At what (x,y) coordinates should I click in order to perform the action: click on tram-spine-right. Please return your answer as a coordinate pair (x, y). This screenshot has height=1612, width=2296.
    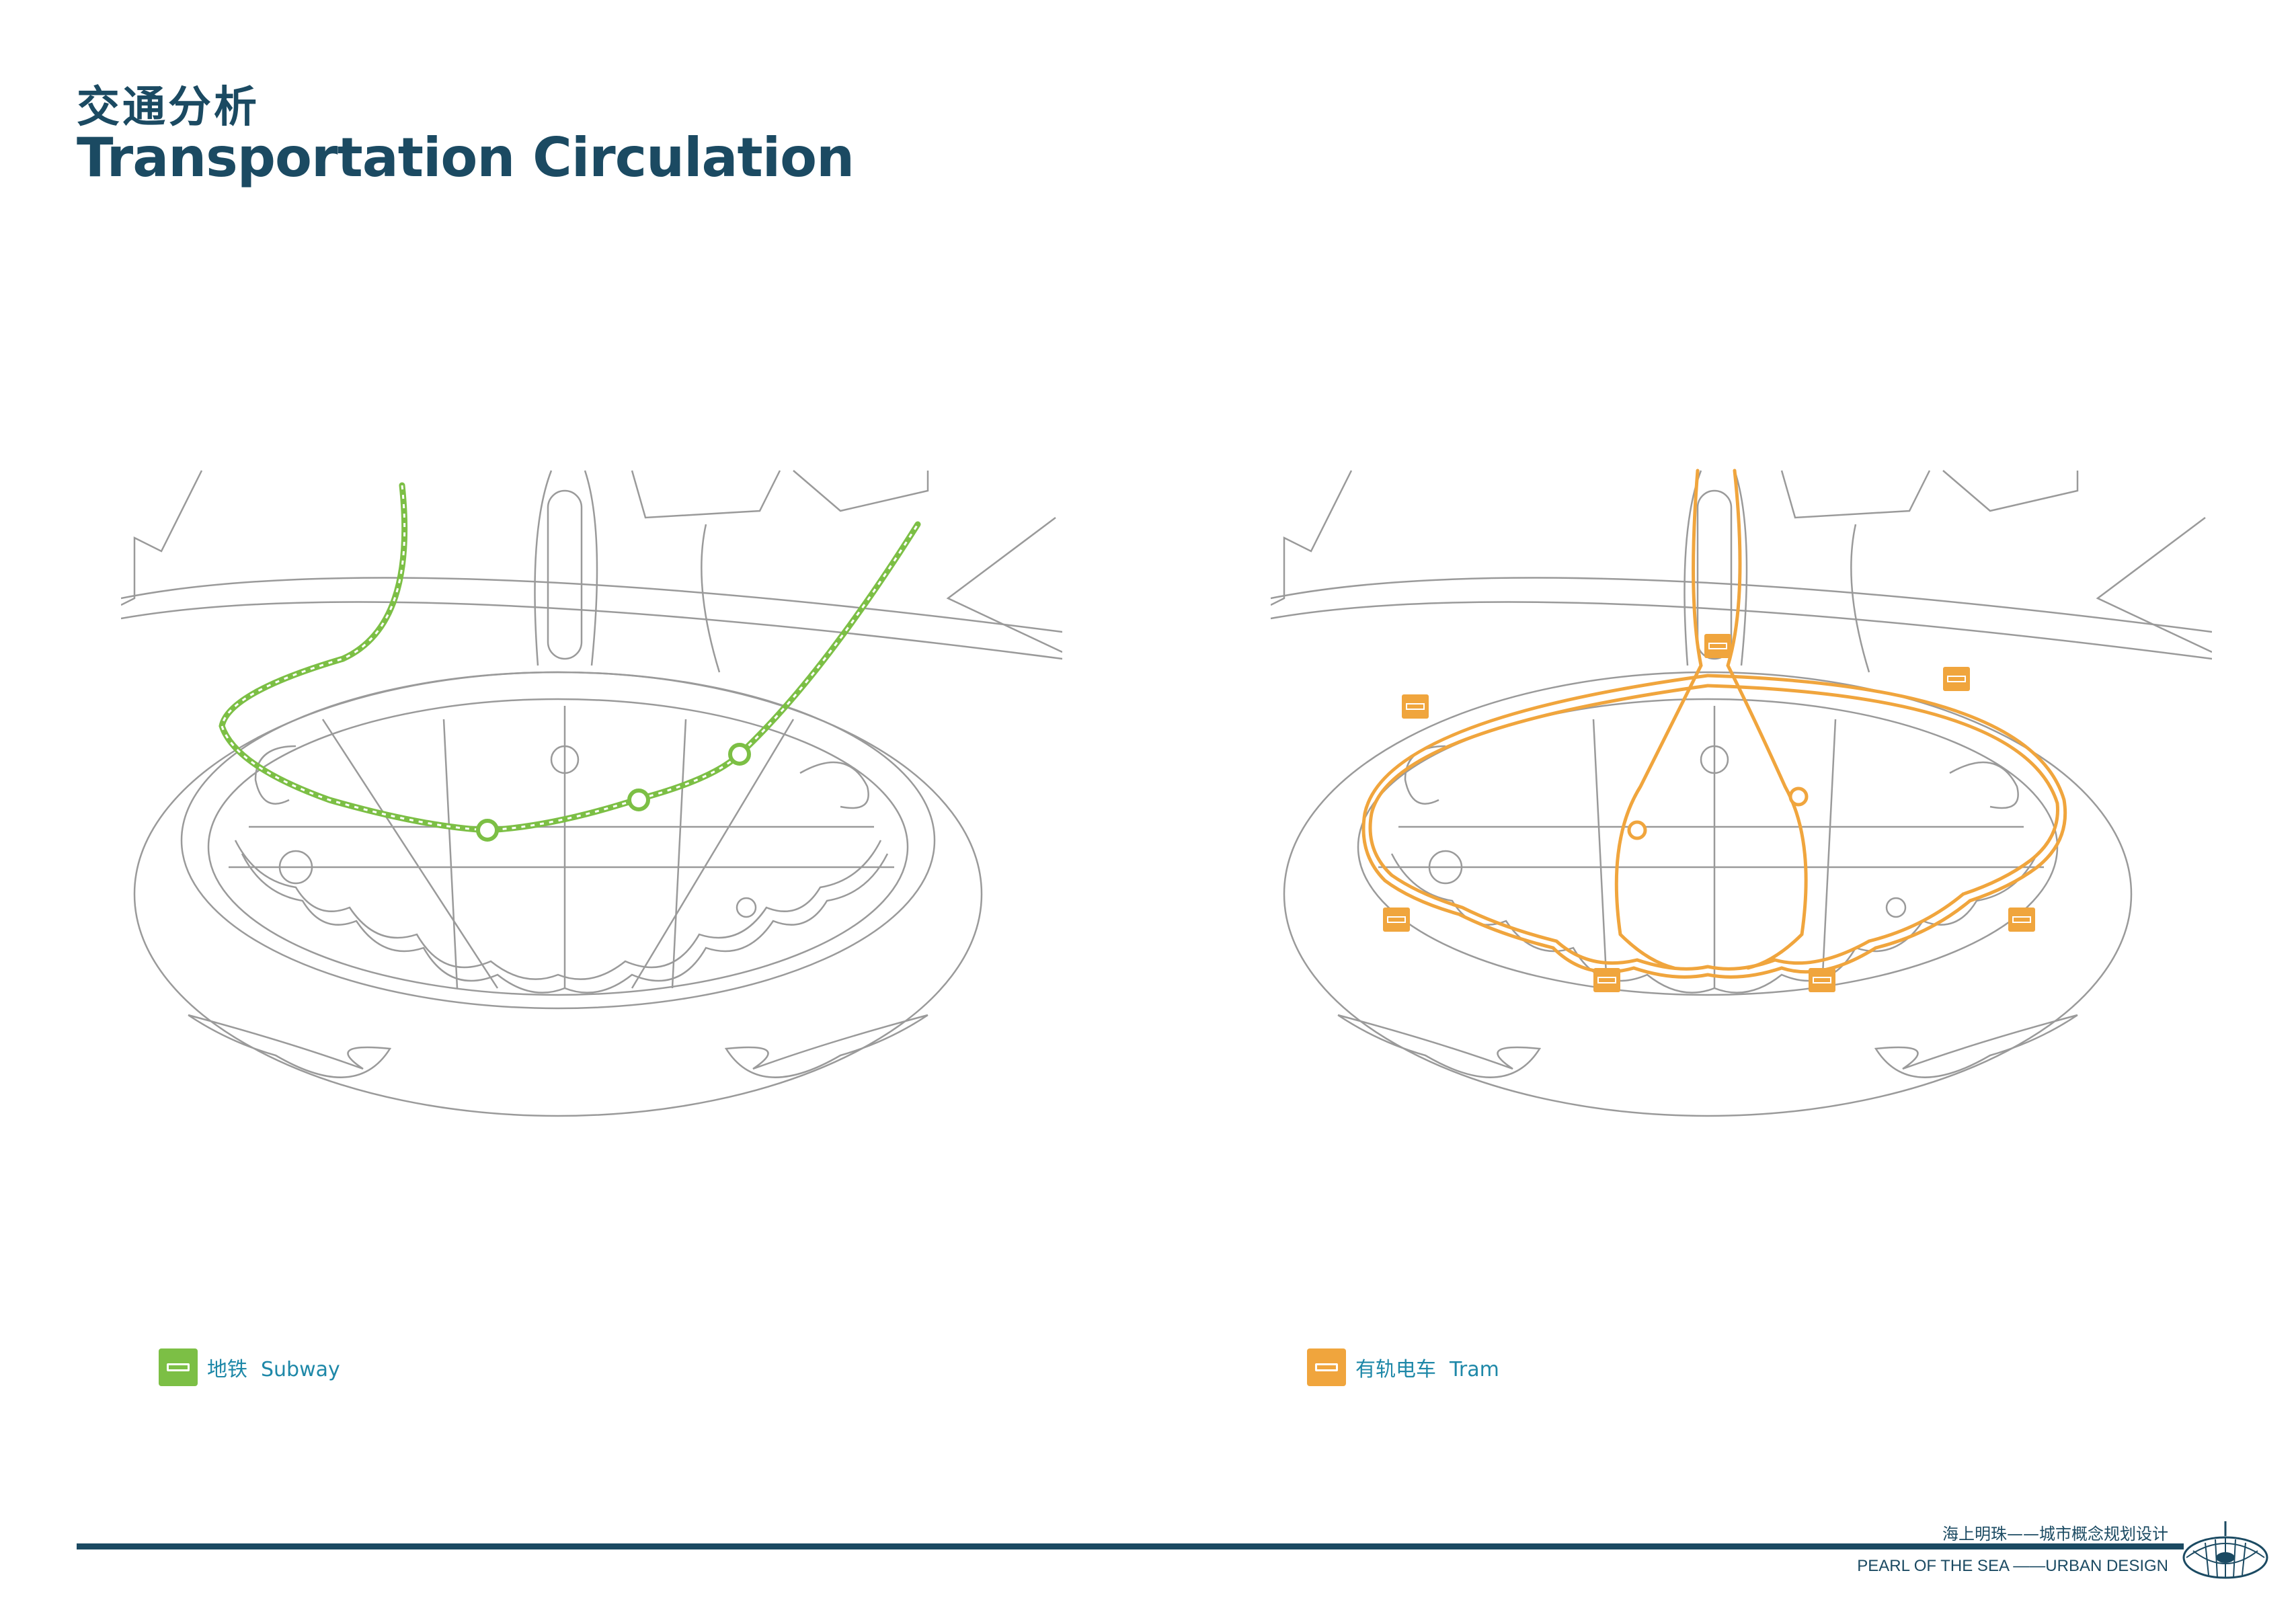
    Looking at the image, I should click on (1767, 720).